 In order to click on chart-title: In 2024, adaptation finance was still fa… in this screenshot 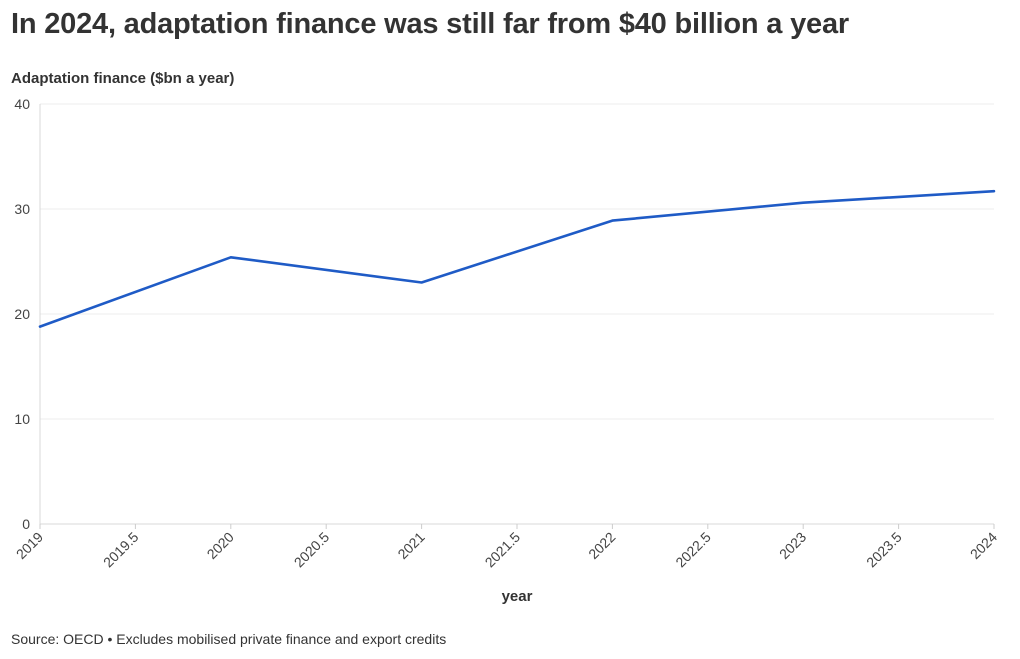, I will do `click(430, 24)`.